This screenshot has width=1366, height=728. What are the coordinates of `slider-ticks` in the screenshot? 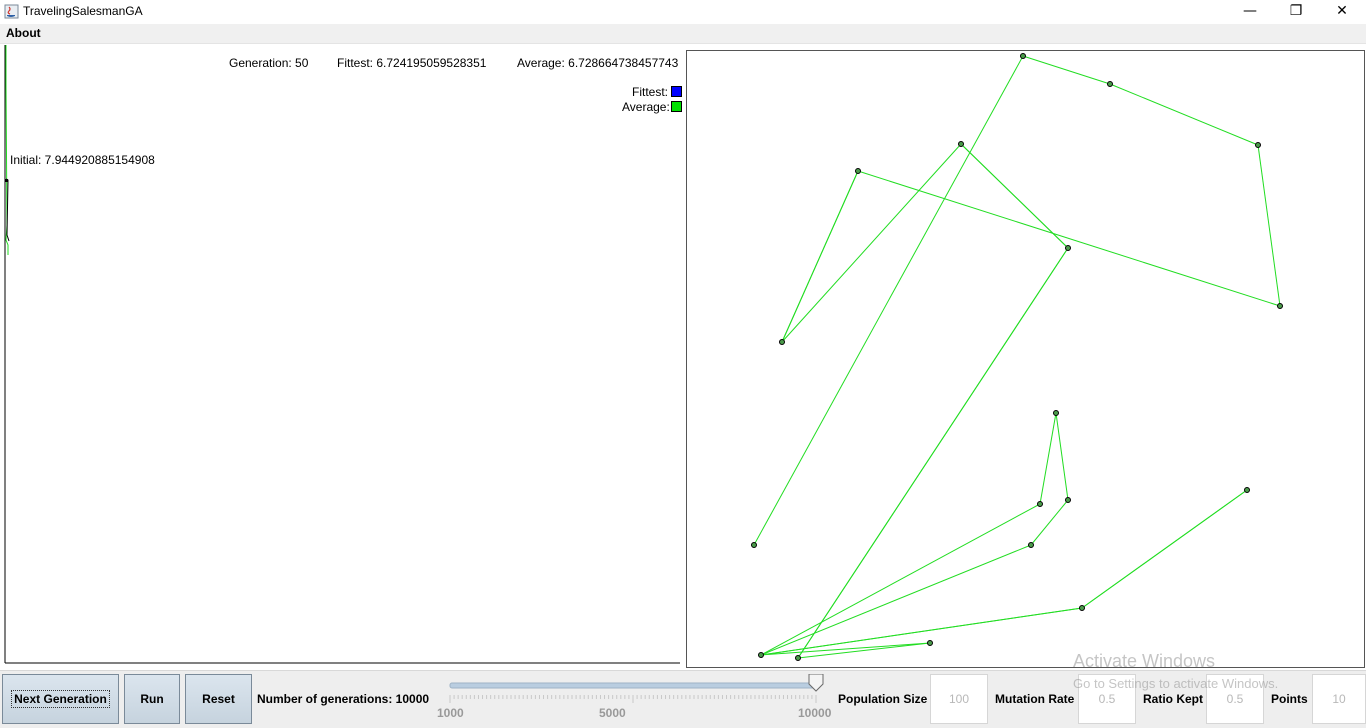 It's located at (633, 699).